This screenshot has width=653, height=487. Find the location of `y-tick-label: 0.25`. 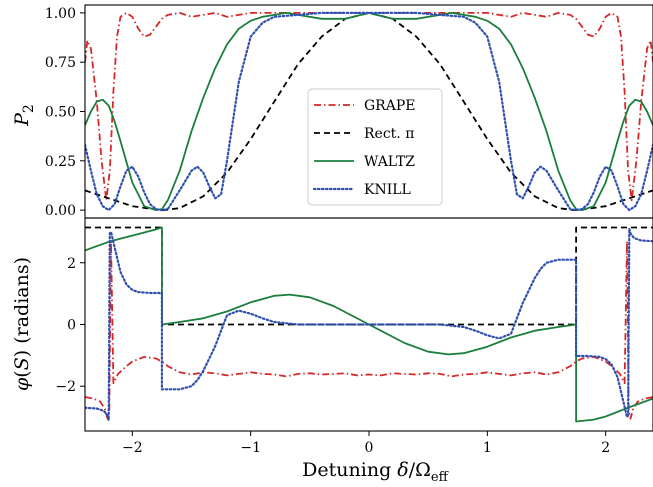

y-tick-label: 0.25 is located at coordinates (60, 162).